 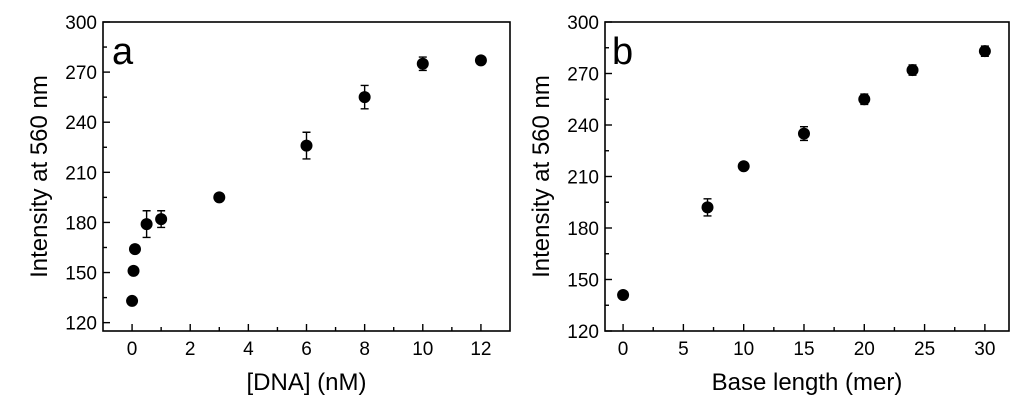 What do you see at coordinates (307, 382) in the screenshot?
I see `x-axis-title: [DNA] (nM)` at bounding box center [307, 382].